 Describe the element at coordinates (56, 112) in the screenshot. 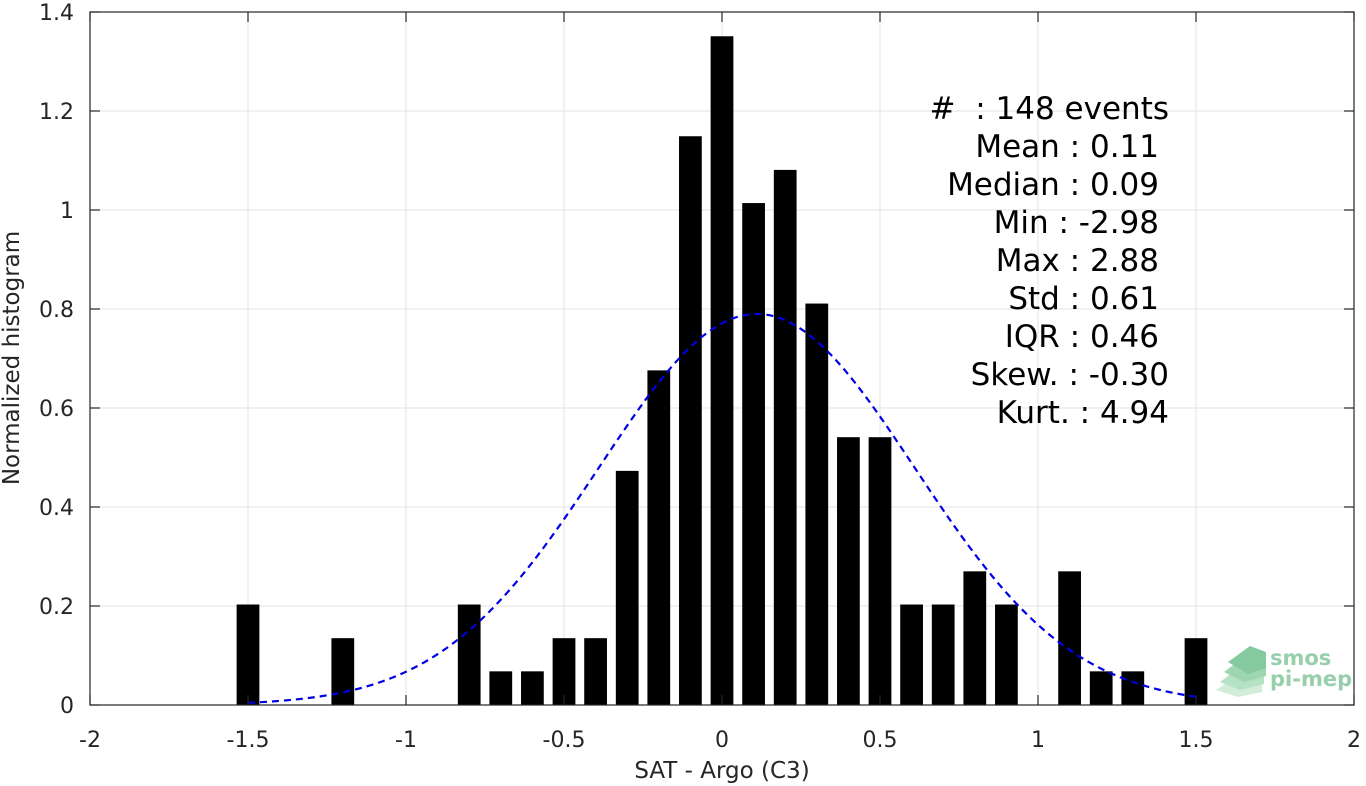

I see `y-tick-label: 1.2` at that location.